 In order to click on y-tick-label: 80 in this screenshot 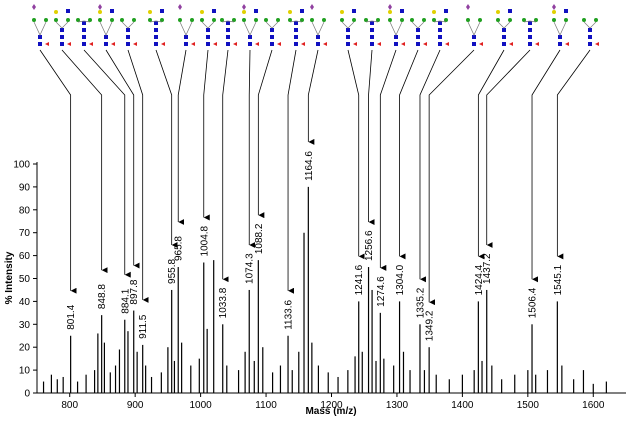, I will do `click(25, 210)`.